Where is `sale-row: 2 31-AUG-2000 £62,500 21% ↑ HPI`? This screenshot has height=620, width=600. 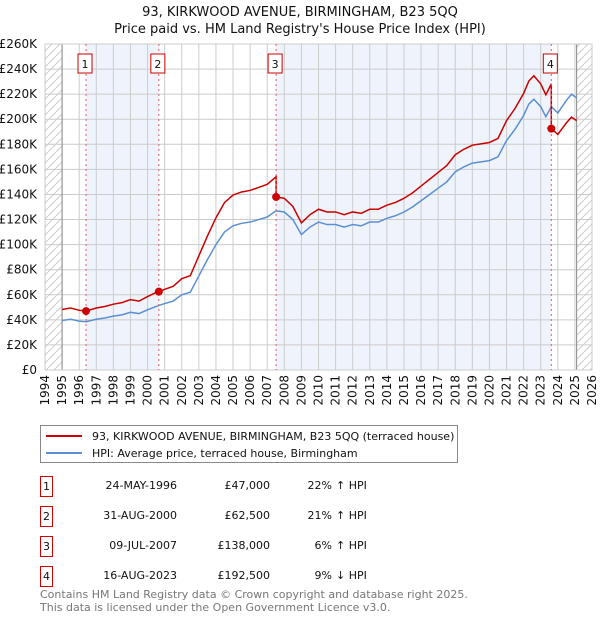 sale-row: 2 31-AUG-2000 £62,500 21% ↑ HPI is located at coordinates (240, 517).